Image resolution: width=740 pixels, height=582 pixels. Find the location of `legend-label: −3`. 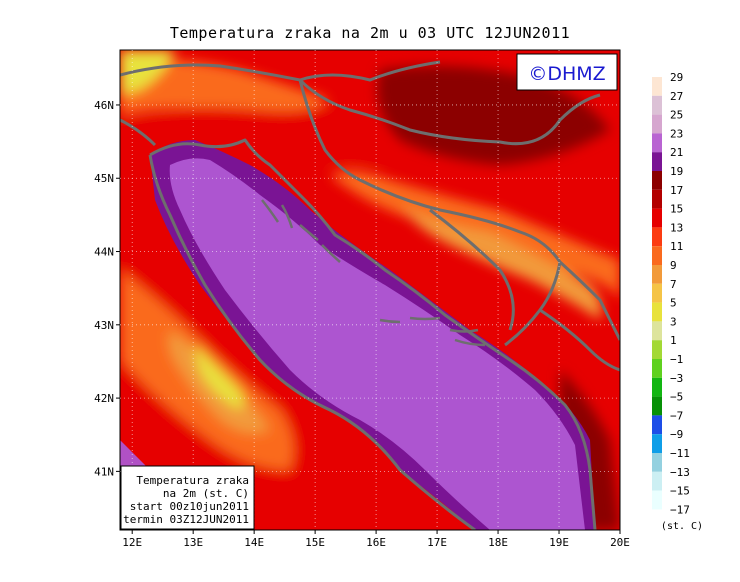

legend-label: −3 is located at coordinates (676, 378).